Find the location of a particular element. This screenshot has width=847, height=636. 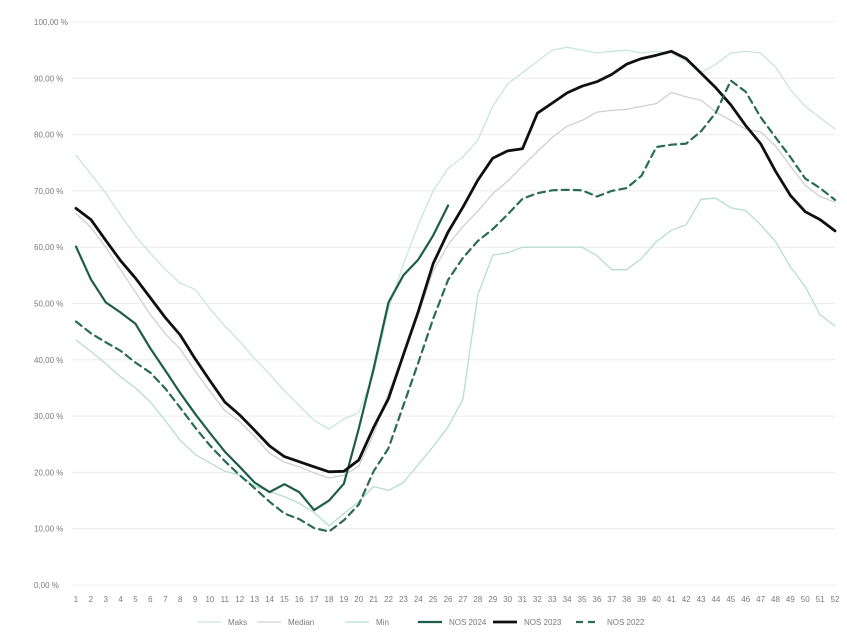

x-tick-label: 46 is located at coordinates (745, 599).